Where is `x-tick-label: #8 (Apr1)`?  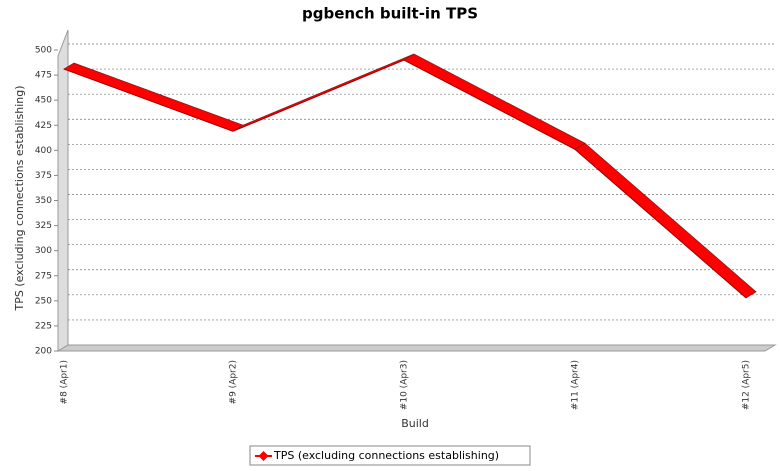 x-tick-label: #8 (Apr1) is located at coordinates (65, 382).